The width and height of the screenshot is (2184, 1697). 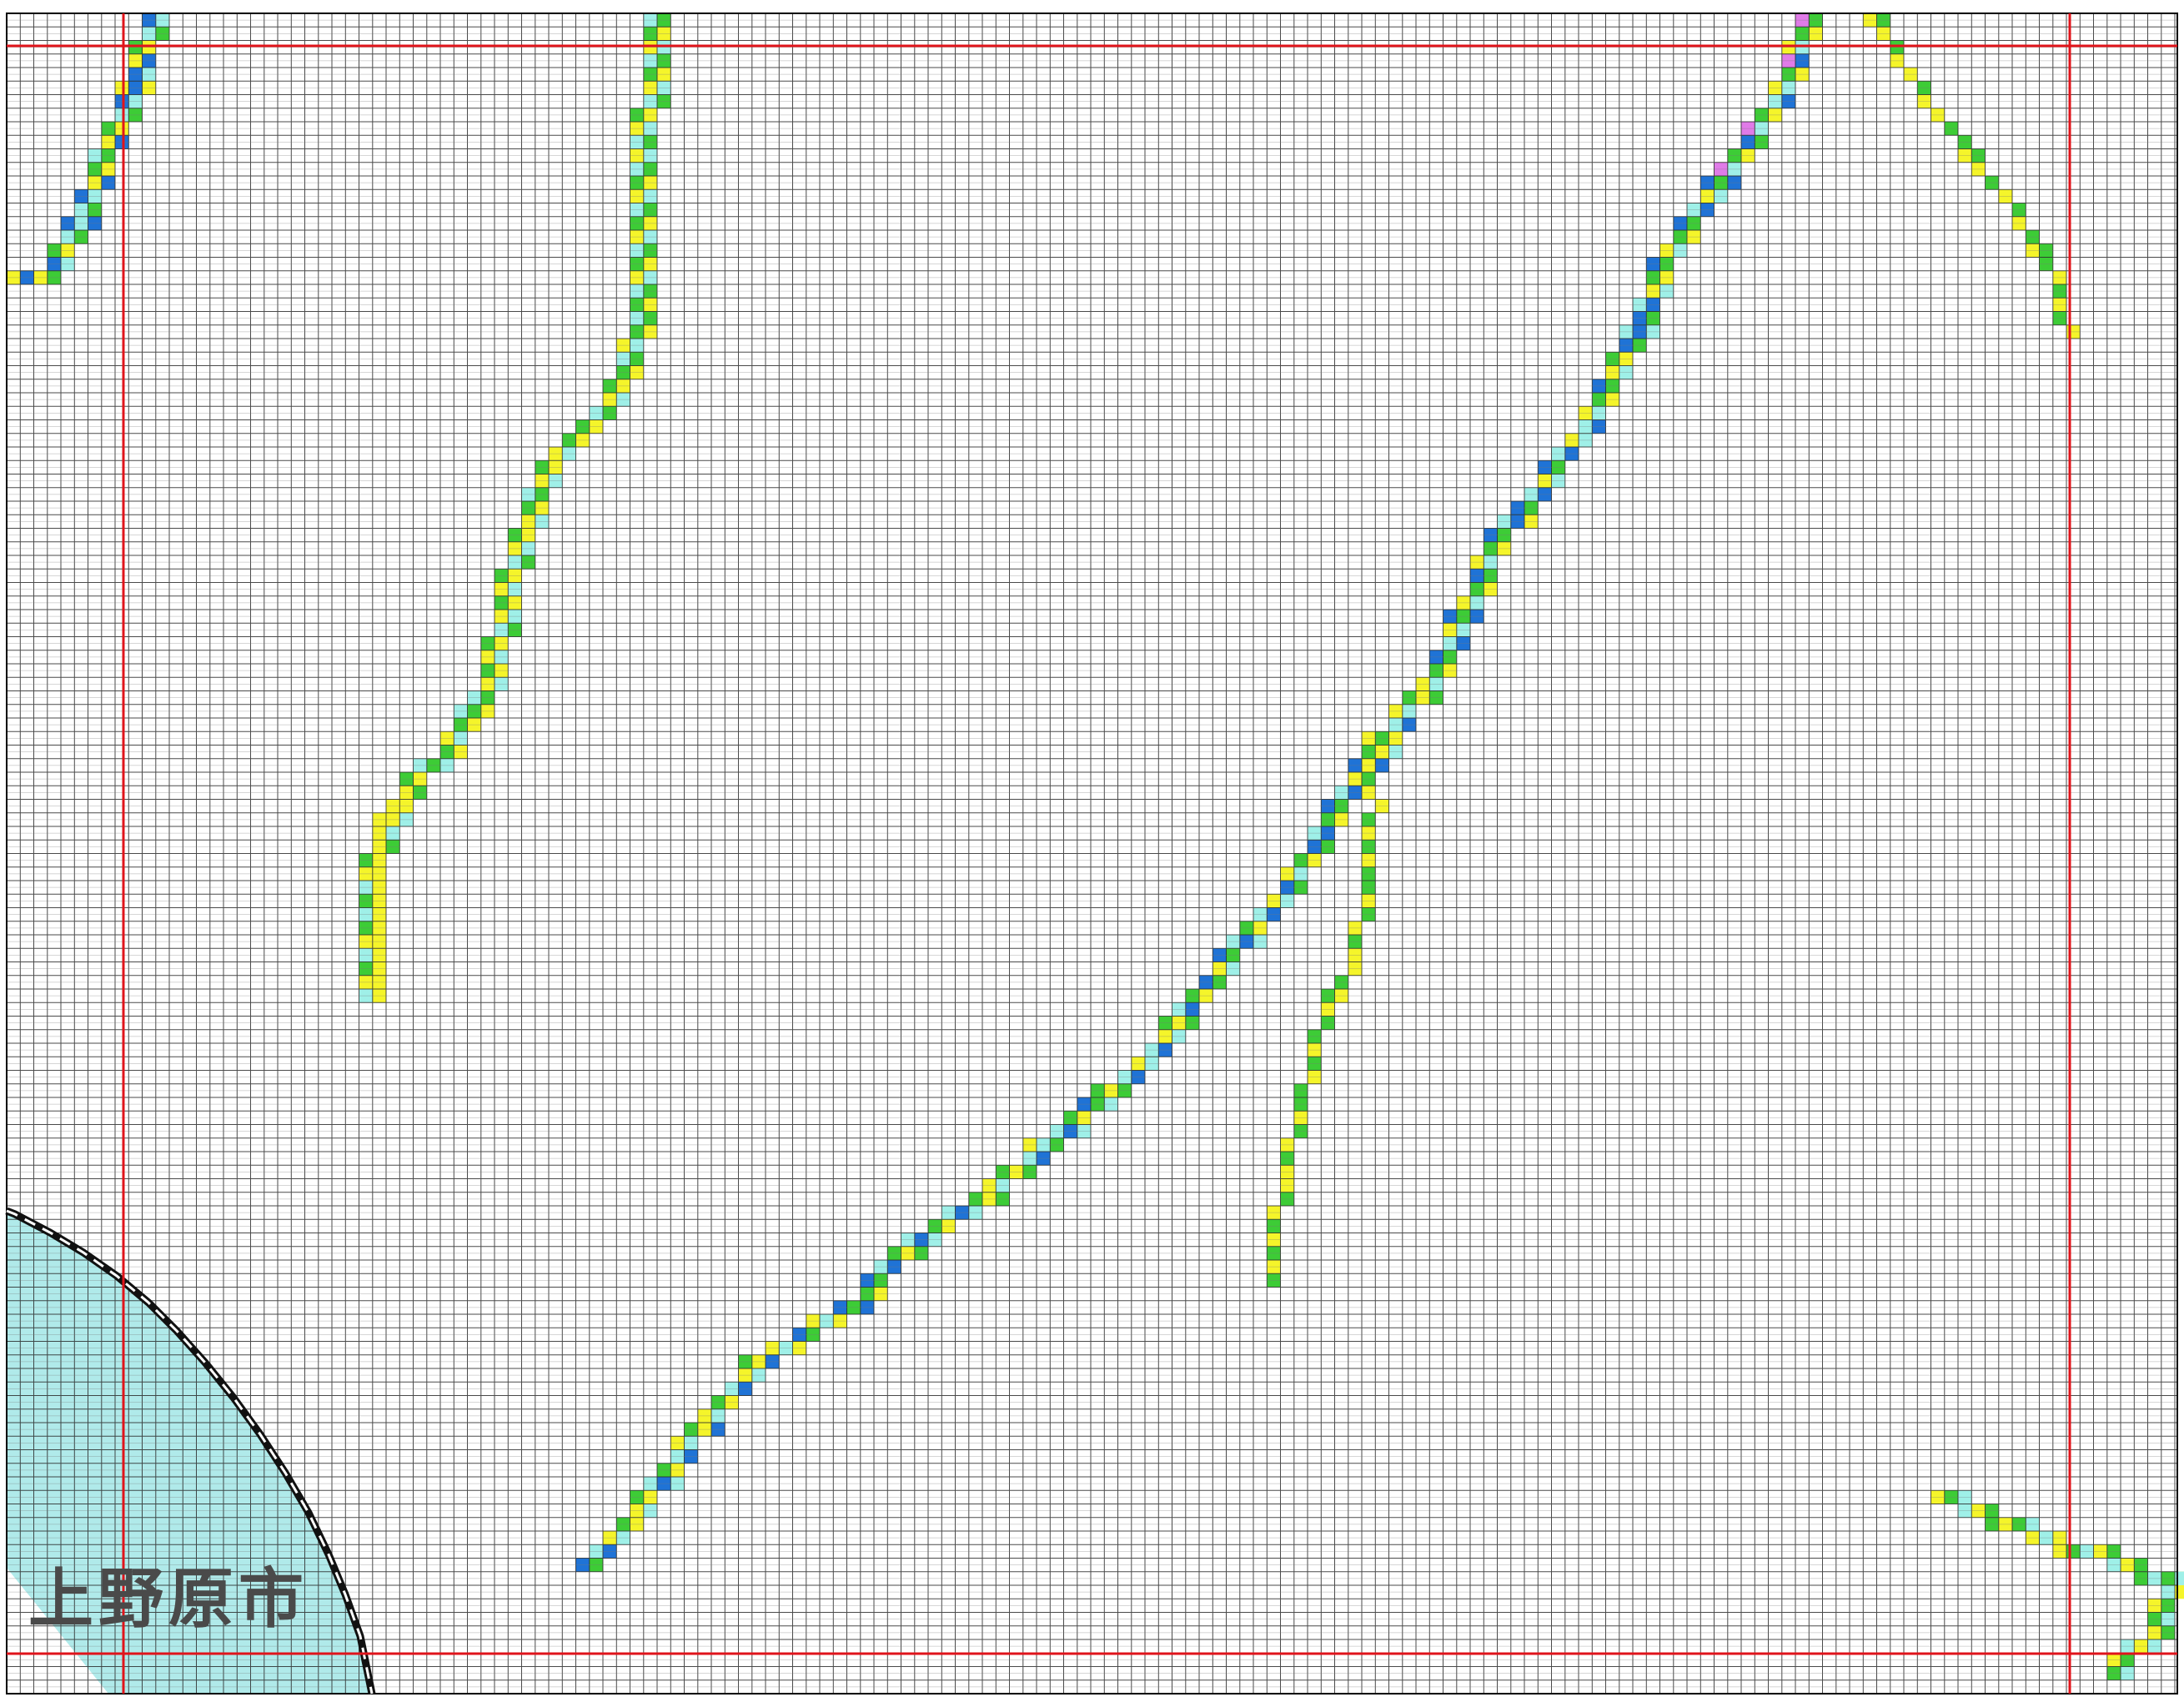 I want to click on municipal-boundary-layer, so click(x=190, y=1450).